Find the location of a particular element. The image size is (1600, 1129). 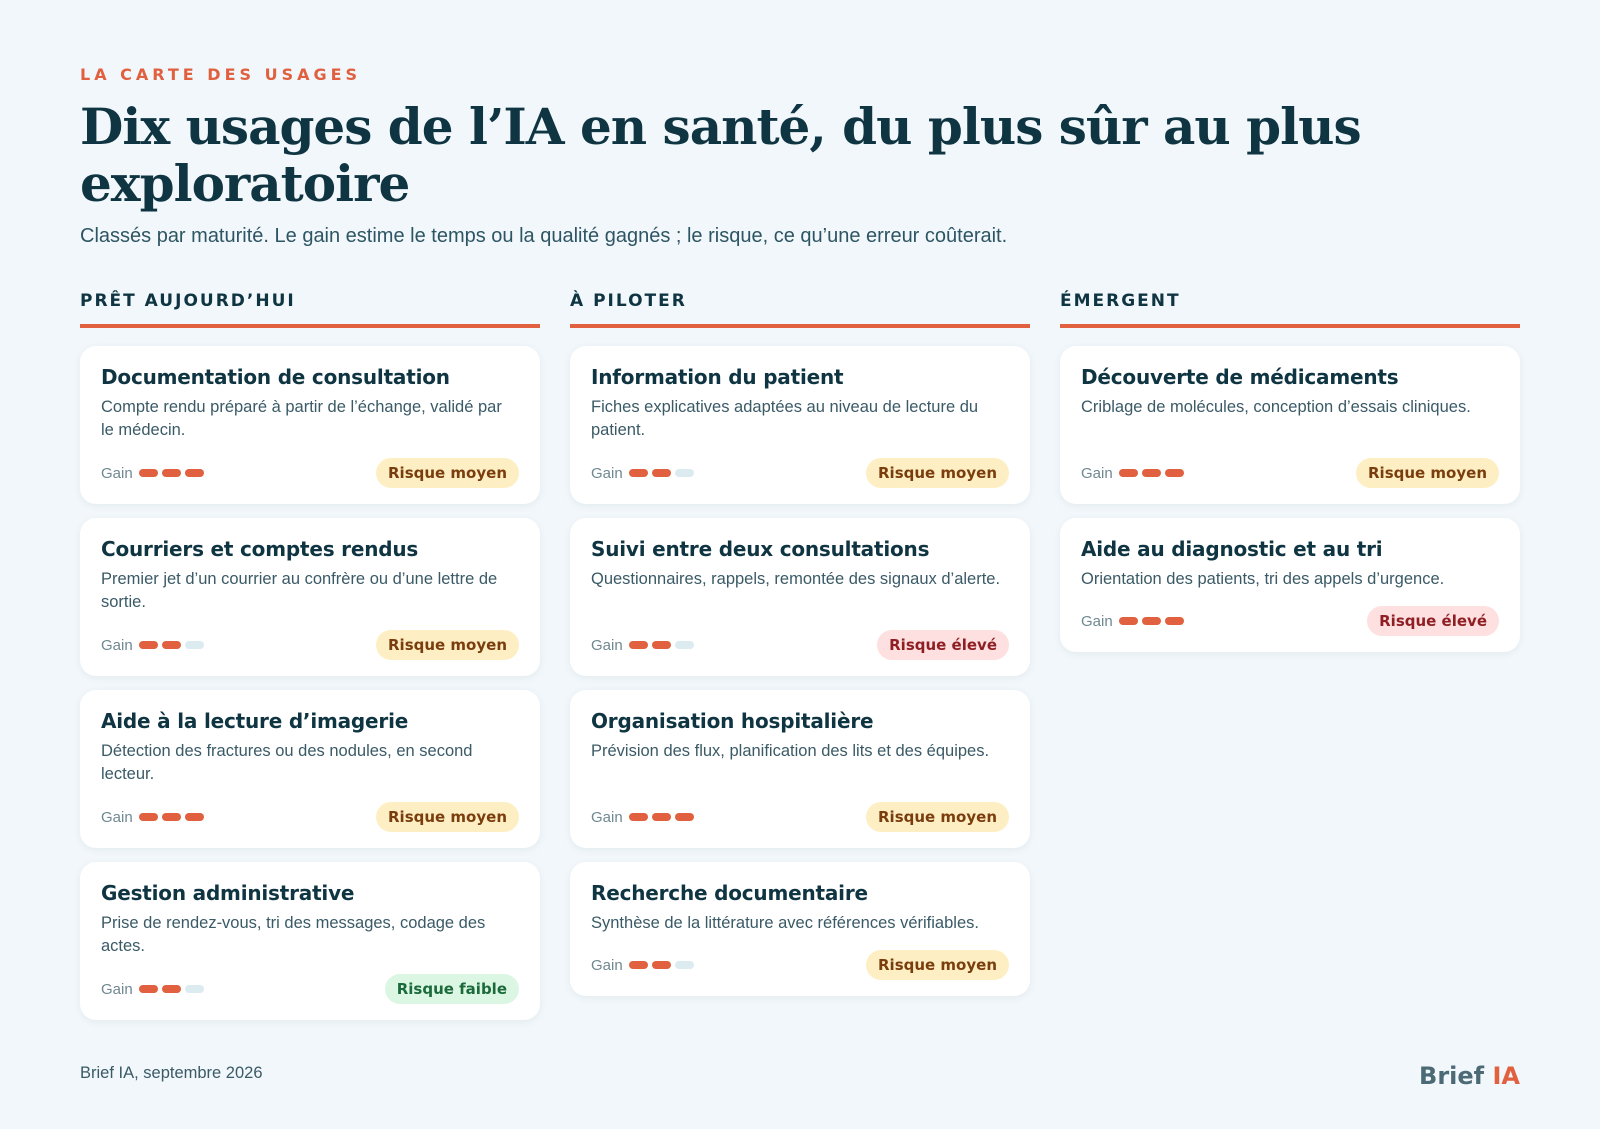

card-title: Information du patient is located at coordinates (717, 377).